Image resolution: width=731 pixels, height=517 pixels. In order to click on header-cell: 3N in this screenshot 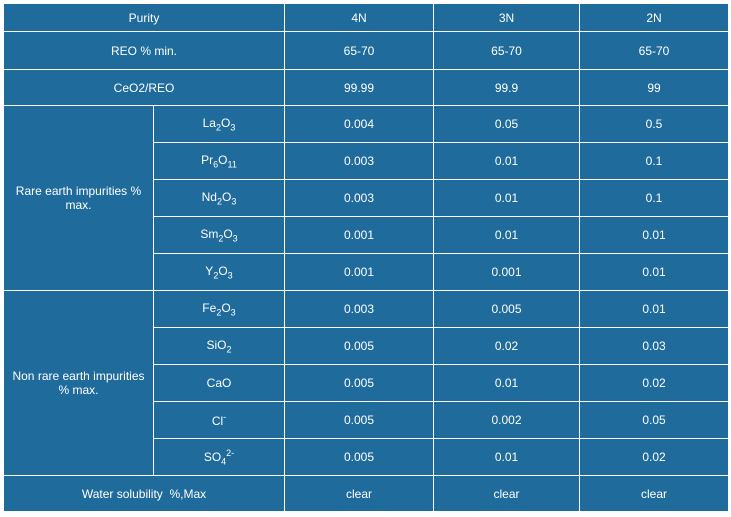, I will do `click(506, 17)`.